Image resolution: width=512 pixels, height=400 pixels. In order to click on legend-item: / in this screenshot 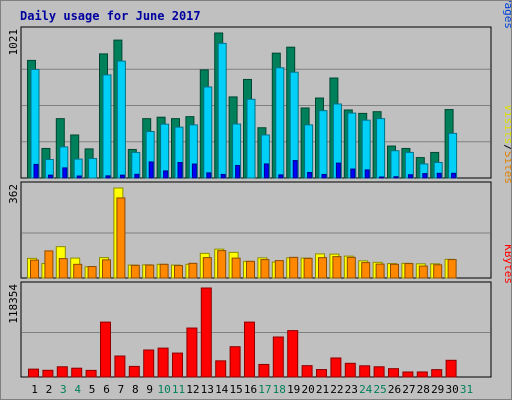, I will do `click(506, 147)`.